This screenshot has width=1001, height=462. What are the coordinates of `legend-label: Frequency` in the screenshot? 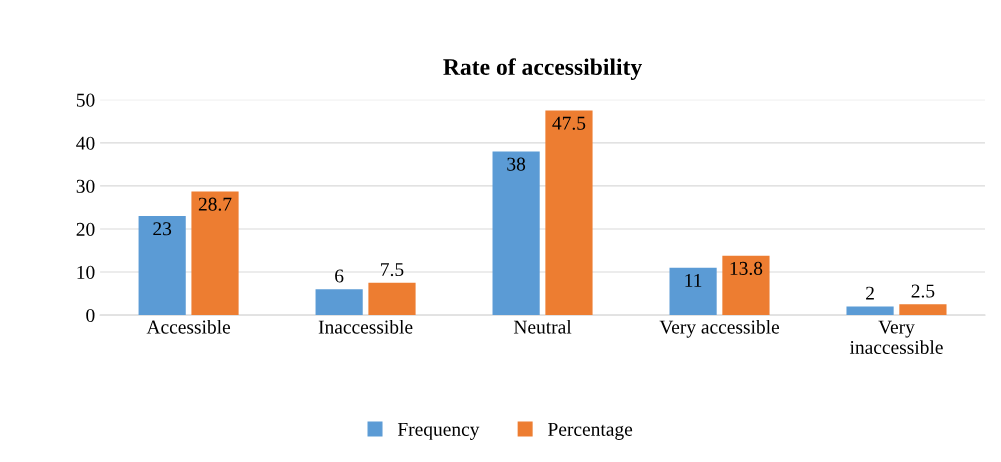 It's located at (438, 431).